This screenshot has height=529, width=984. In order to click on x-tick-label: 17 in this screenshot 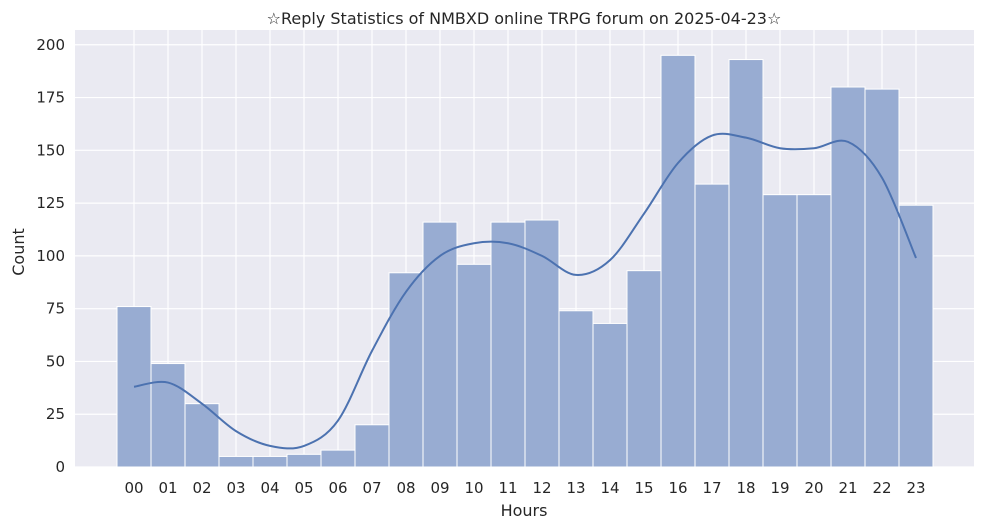, I will do `click(711, 488)`.